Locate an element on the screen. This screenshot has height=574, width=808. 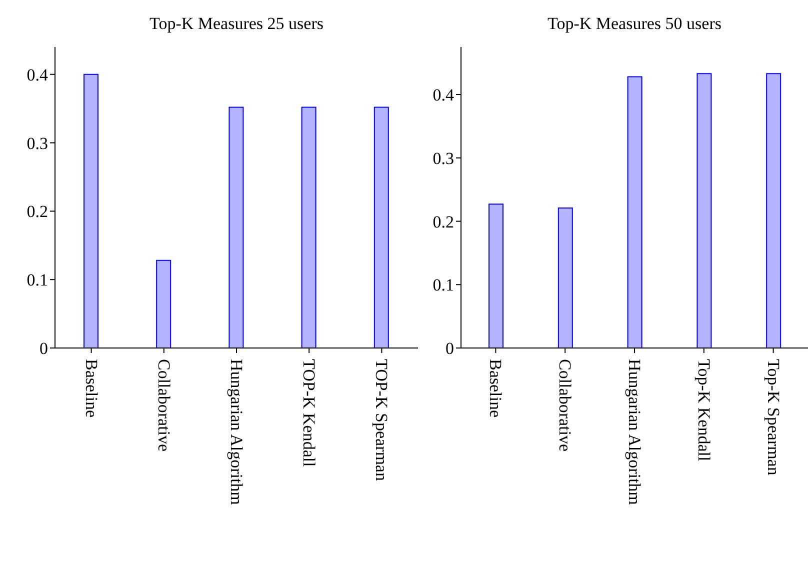
x-tick-label: TOP-K Kendall is located at coordinates (309, 413).